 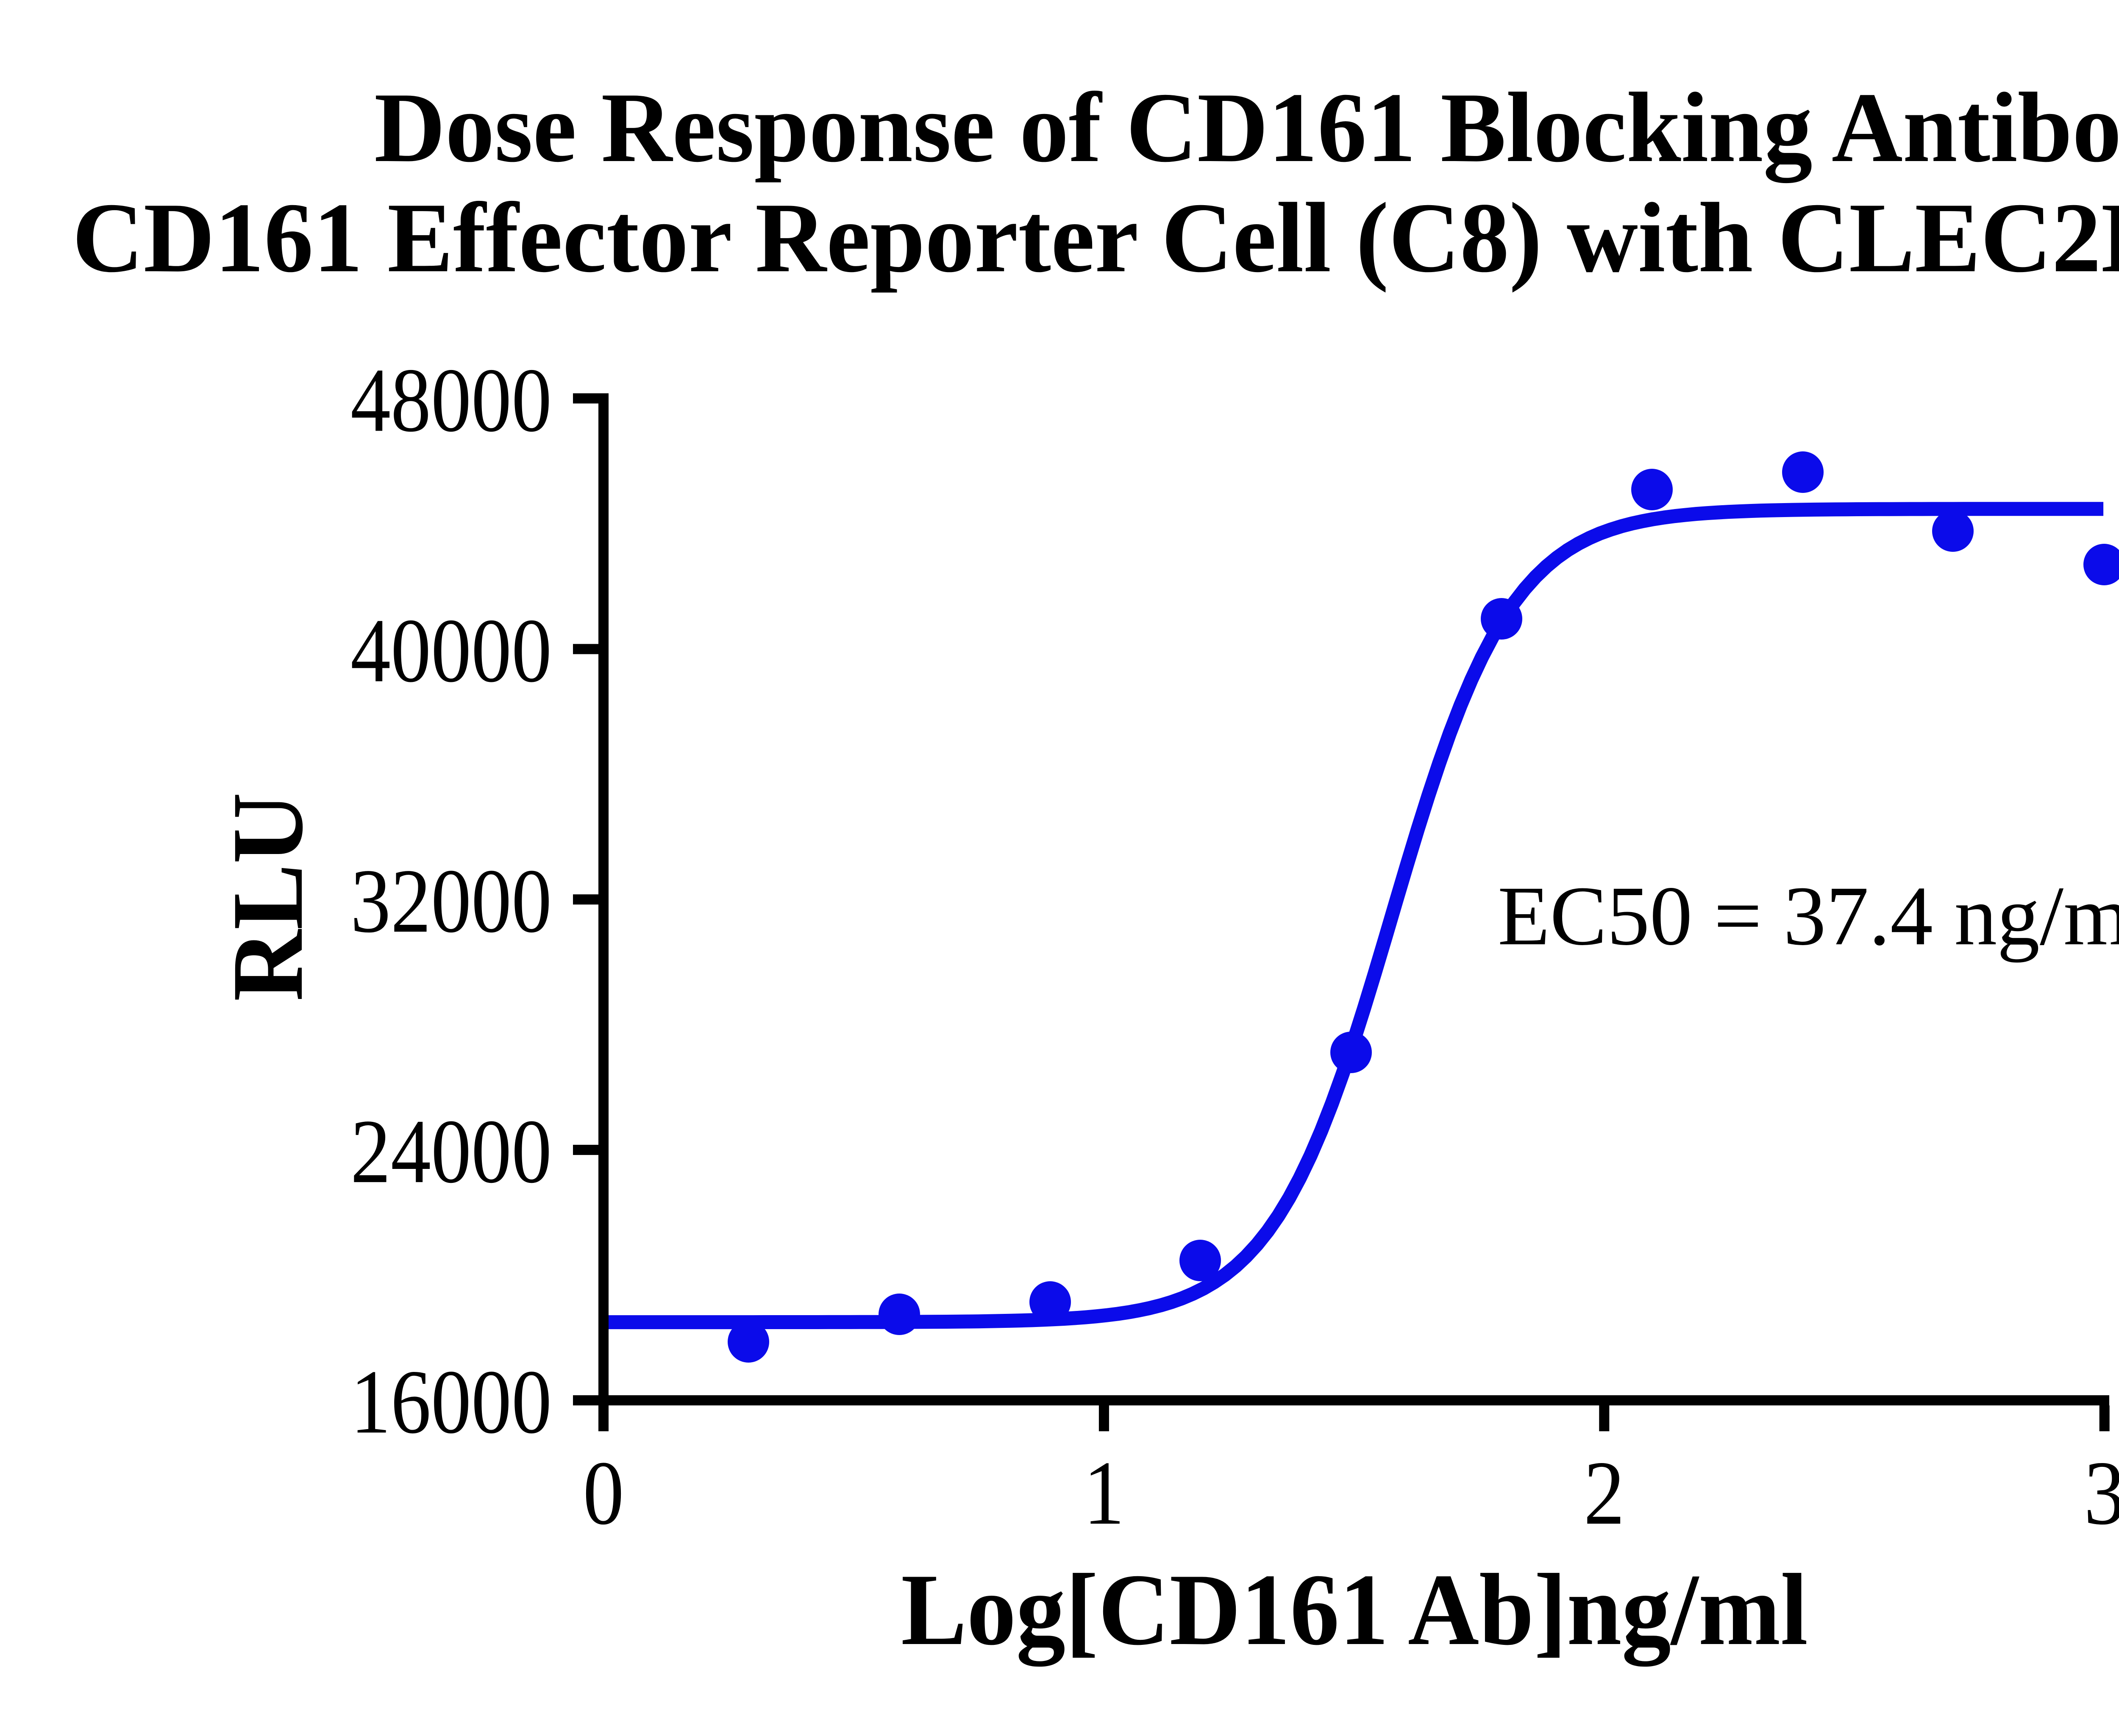 What do you see at coordinates (1808, 916) in the screenshot?
I see `svg-text: EC50 = 37.4 ng/ml` at bounding box center [1808, 916].